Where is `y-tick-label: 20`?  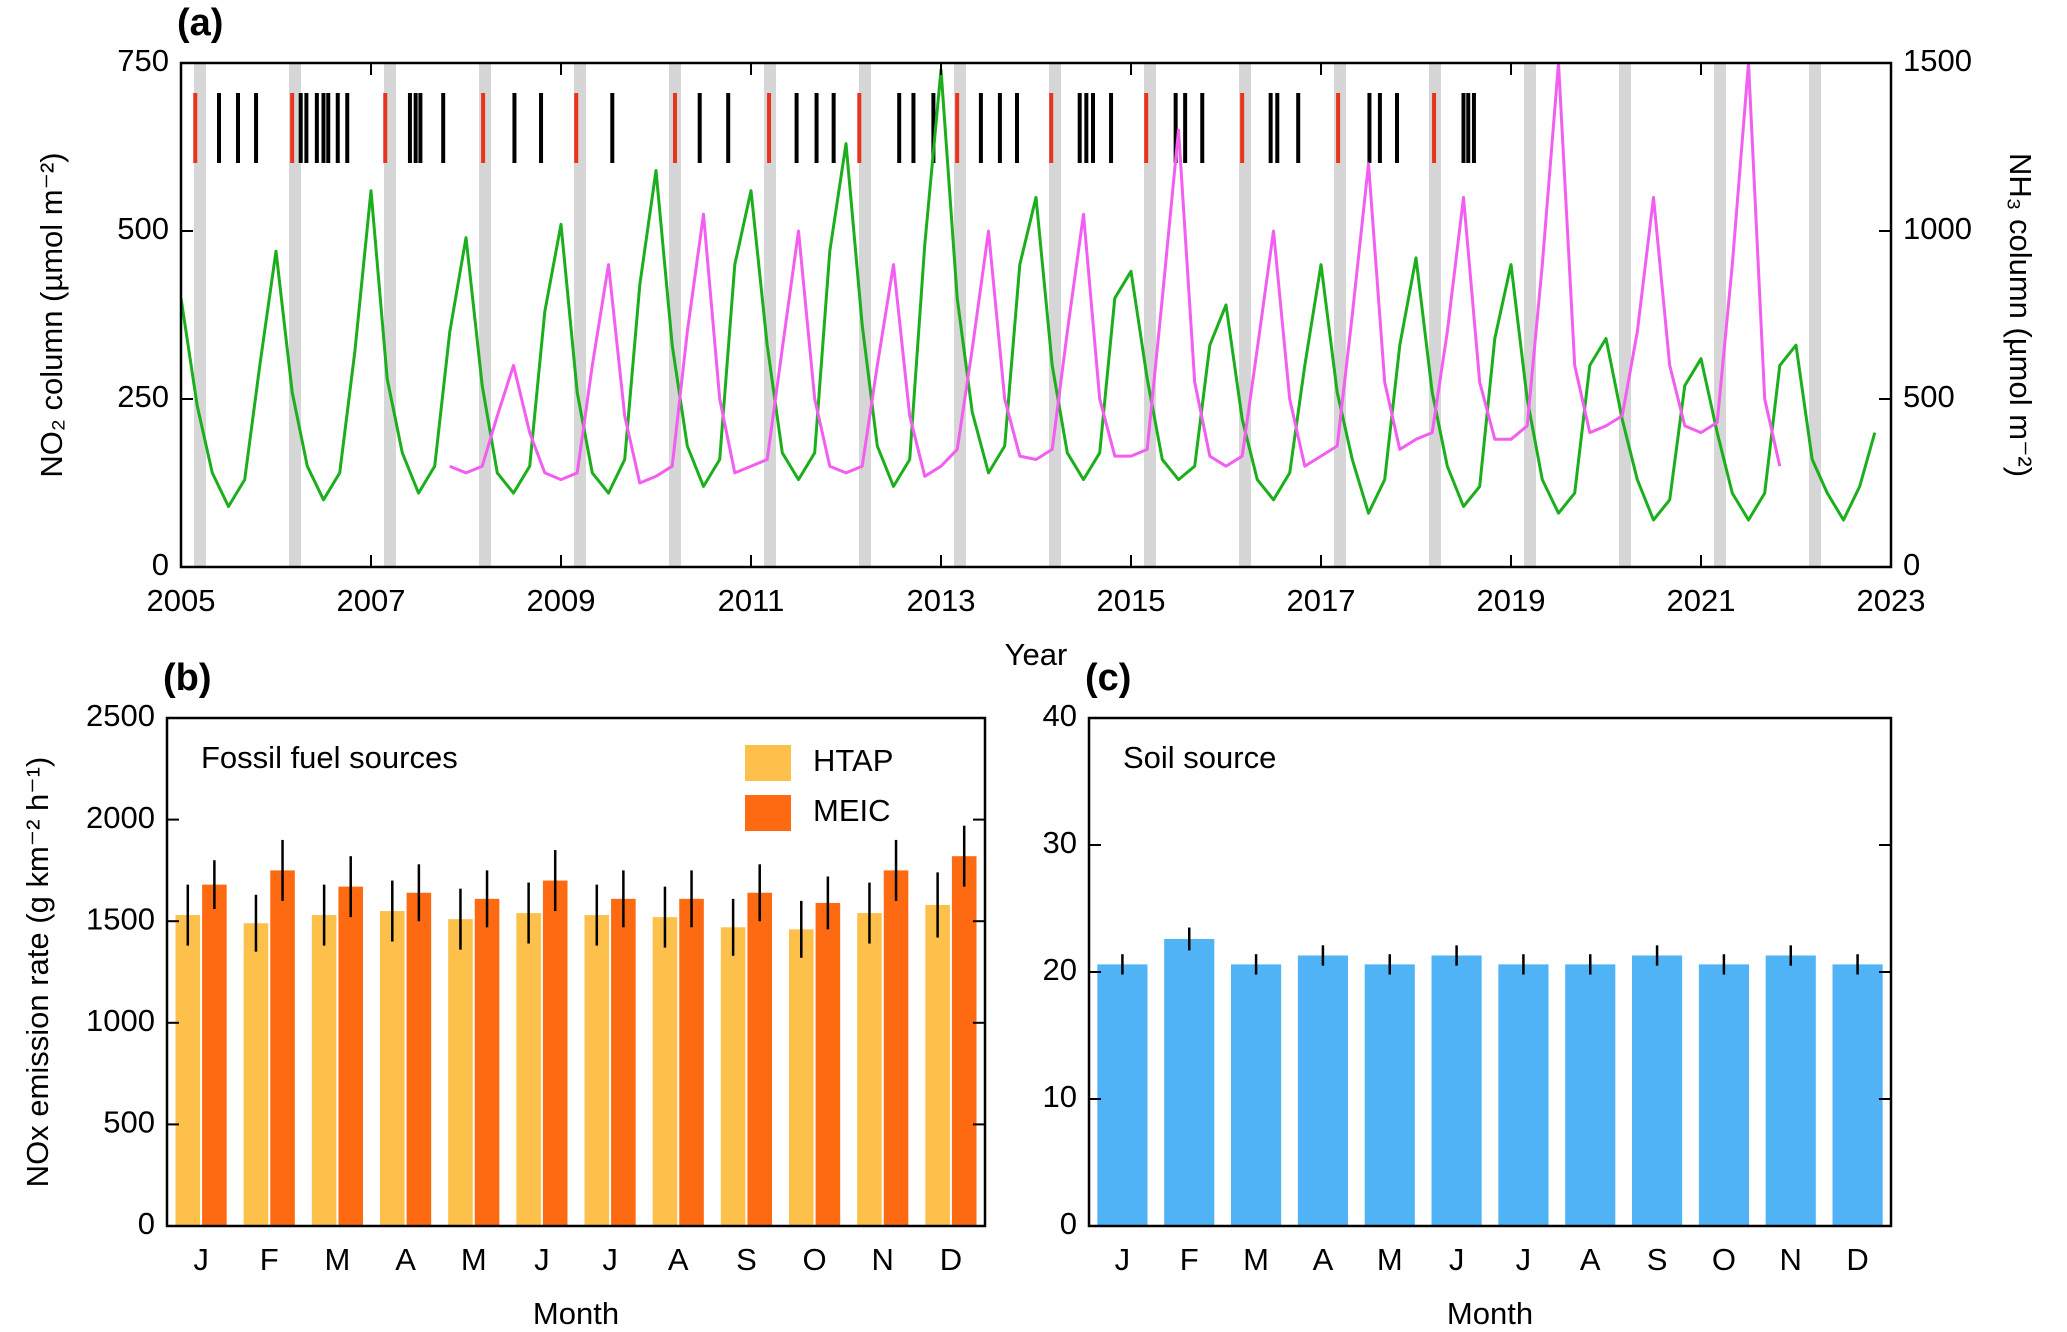
y-tick-label: 20 is located at coordinates (1060, 969).